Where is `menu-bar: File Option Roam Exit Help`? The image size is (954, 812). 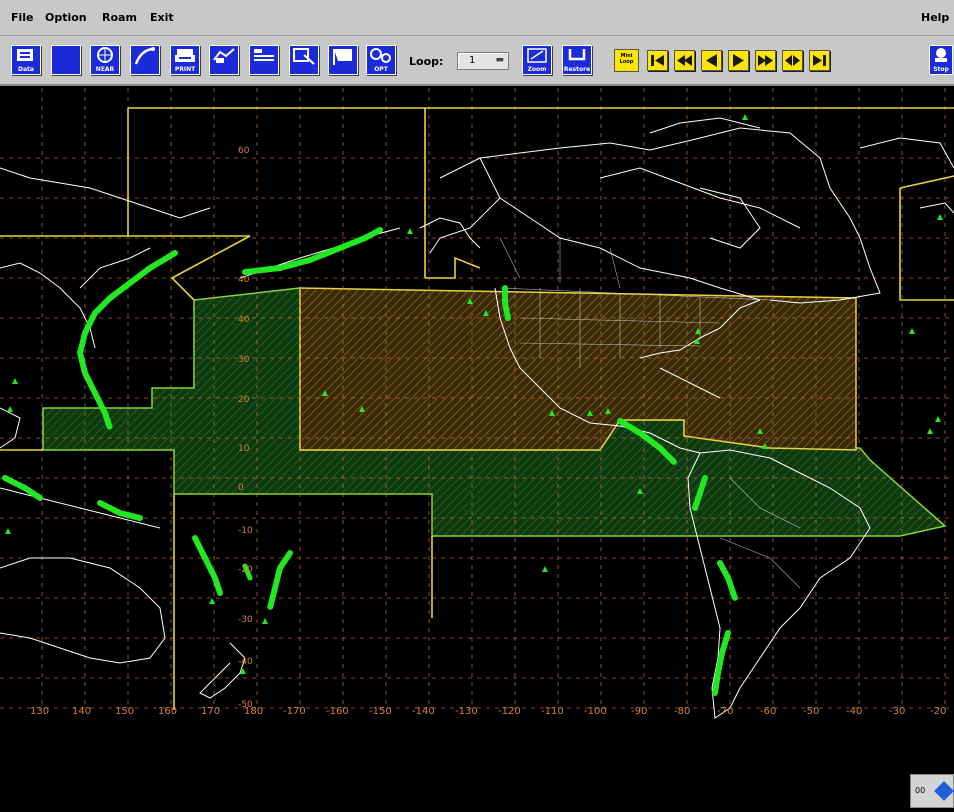 menu-bar: File Option Roam Exit Help is located at coordinates (477, 18).